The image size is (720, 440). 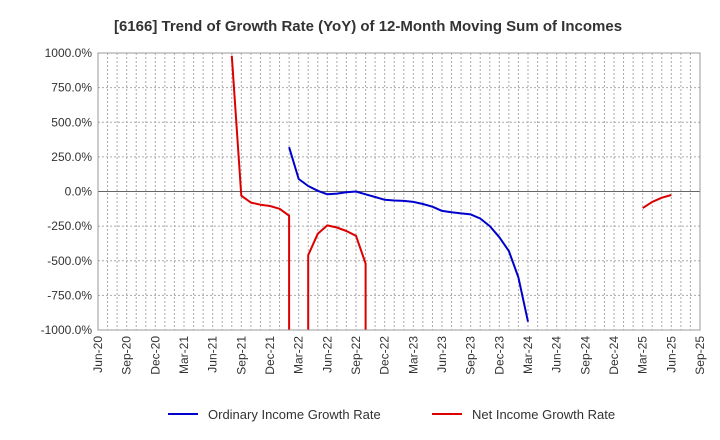 What do you see at coordinates (71, 88) in the screenshot?
I see `y-tick-label: 750.0%` at bounding box center [71, 88].